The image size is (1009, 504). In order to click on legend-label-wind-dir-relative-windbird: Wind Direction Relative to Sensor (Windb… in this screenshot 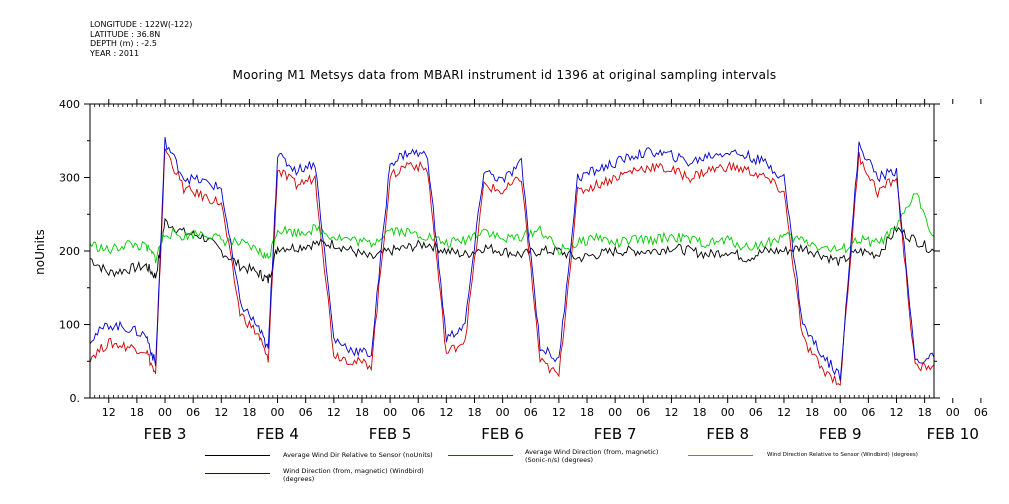, I will do `click(842, 455)`.